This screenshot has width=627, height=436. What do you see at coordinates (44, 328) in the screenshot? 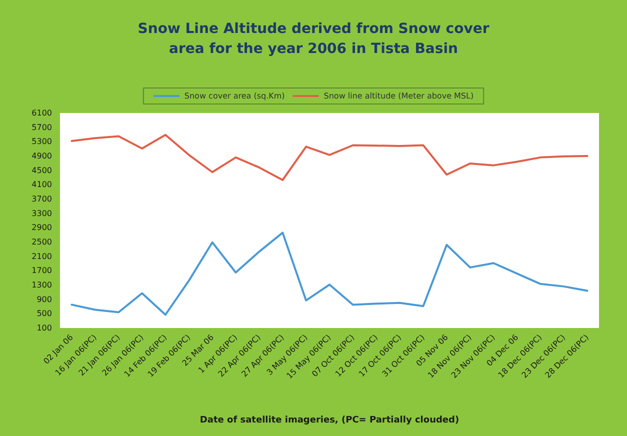
I see `y-tick-label: 100` at bounding box center [44, 328].